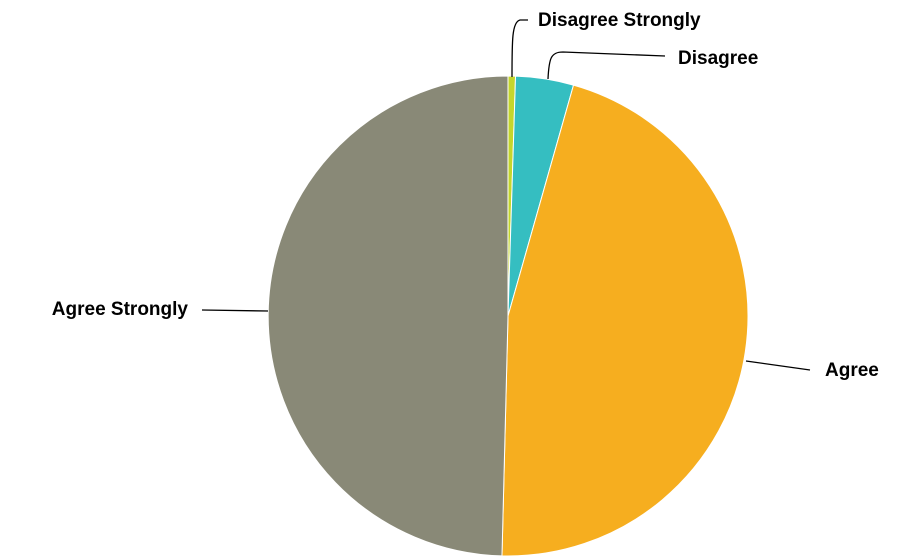  I want to click on slice-label-disagree-strongly: Disagree Strongly, so click(619, 20).